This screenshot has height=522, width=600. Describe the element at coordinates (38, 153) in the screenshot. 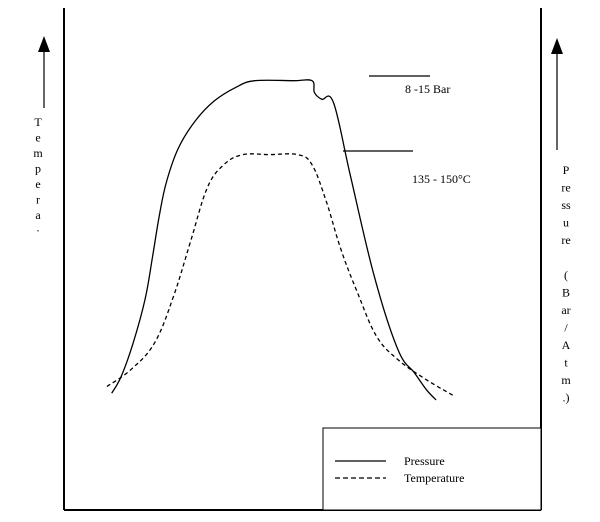

I see `left-axis-label-char: m` at that location.